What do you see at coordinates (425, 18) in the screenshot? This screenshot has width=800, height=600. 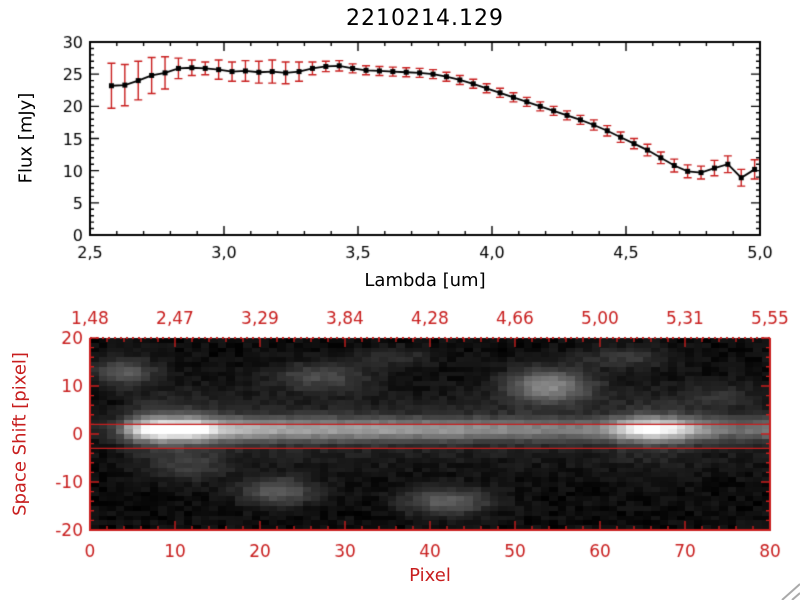 I see `chart-title: 2210214.129` at bounding box center [425, 18].